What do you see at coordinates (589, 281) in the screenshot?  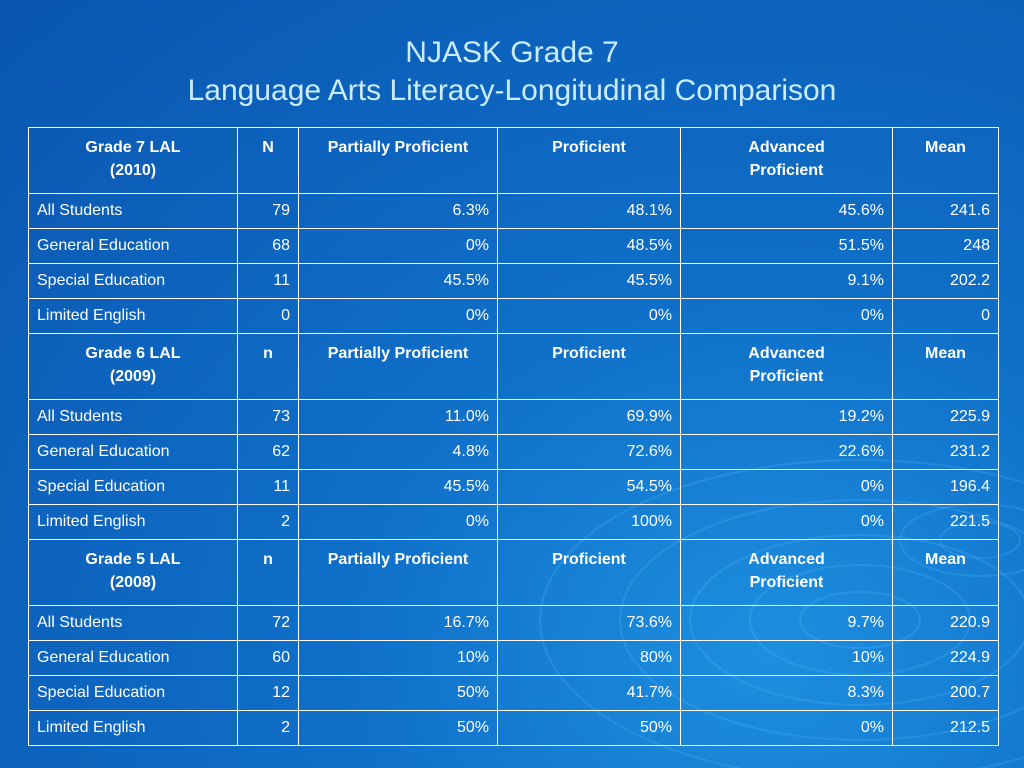 I see `cell-proficient: 45.5%` at bounding box center [589, 281].